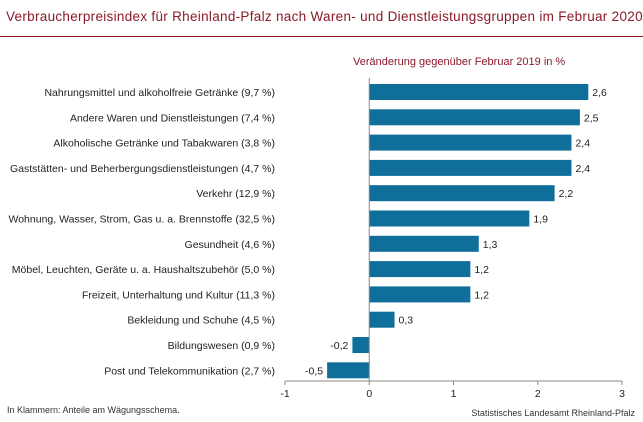 The height and width of the screenshot is (422, 643). What do you see at coordinates (459, 62) in the screenshot?
I see `chart-subtitle: Veränderung gegenüber Februar 2019 in %` at bounding box center [459, 62].